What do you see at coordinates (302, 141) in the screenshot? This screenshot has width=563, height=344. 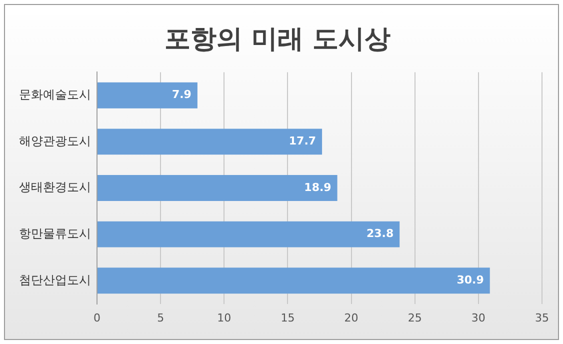 I see `data-label: 17.7` at bounding box center [302, 141].